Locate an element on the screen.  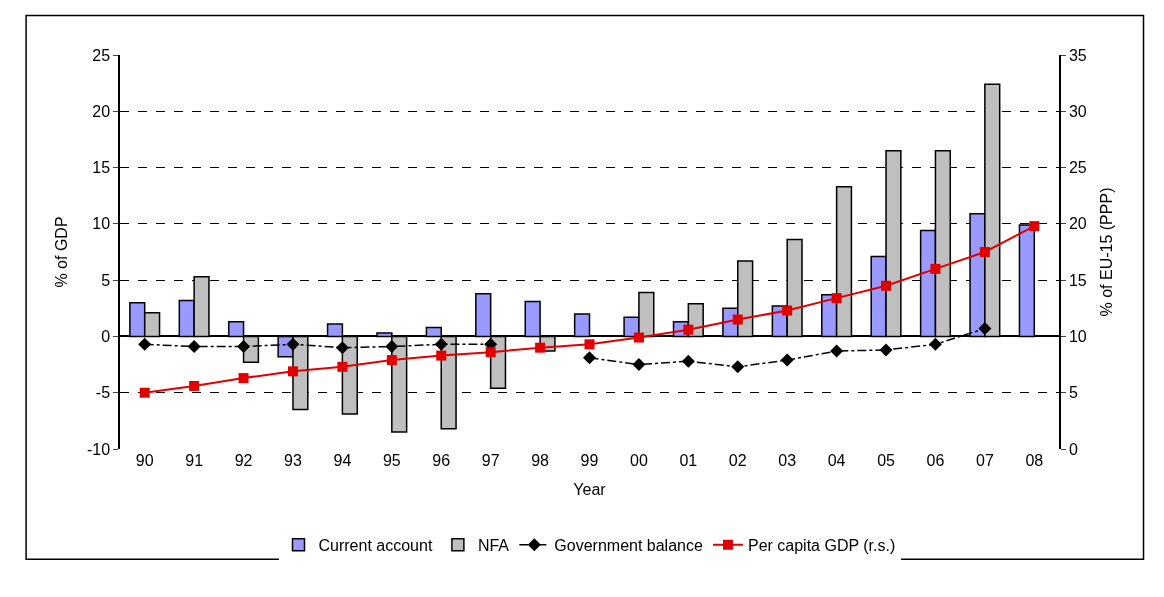
legend-label: NFA is located at coordinates (493, 545).